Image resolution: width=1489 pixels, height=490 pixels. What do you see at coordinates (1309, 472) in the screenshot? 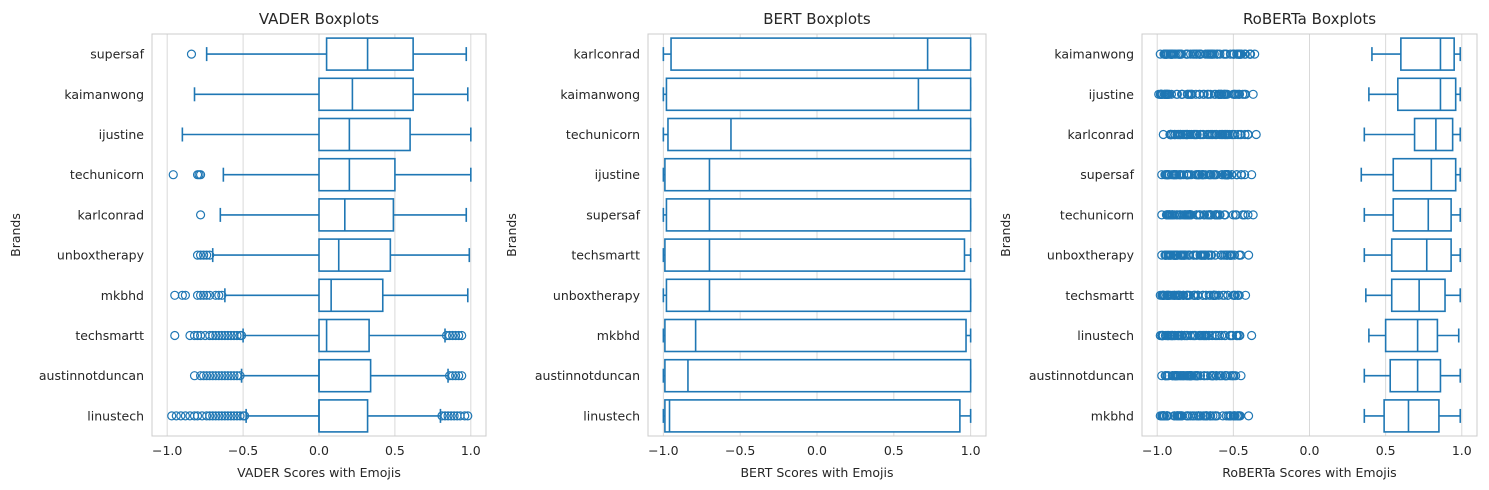
I see `x-axis-label: RoBERTa Scores with Emojis` at bounding box center [1309, 472].